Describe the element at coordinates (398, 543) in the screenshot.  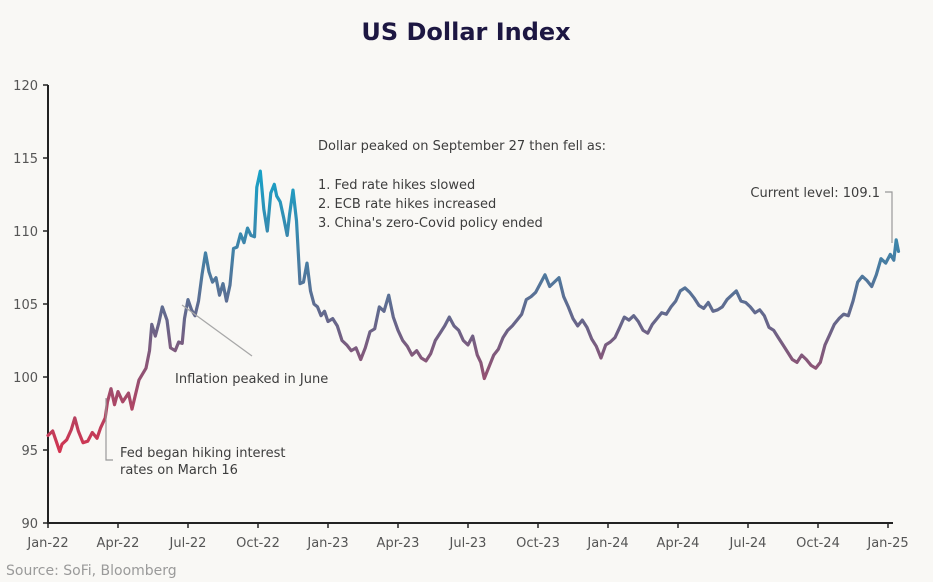
I see `x-tick-label: Apr-23` at that location.